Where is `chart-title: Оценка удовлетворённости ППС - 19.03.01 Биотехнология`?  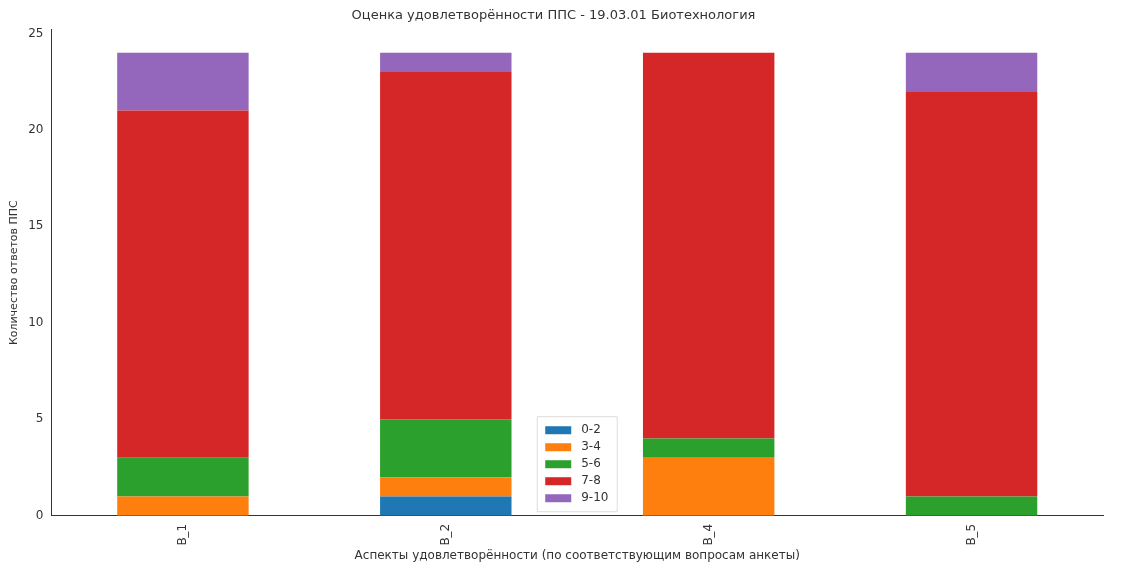
chart-title: Оценка удовлетворённости ППС - 19.03.01 Биотехнология is located at coordinates (553, 15).